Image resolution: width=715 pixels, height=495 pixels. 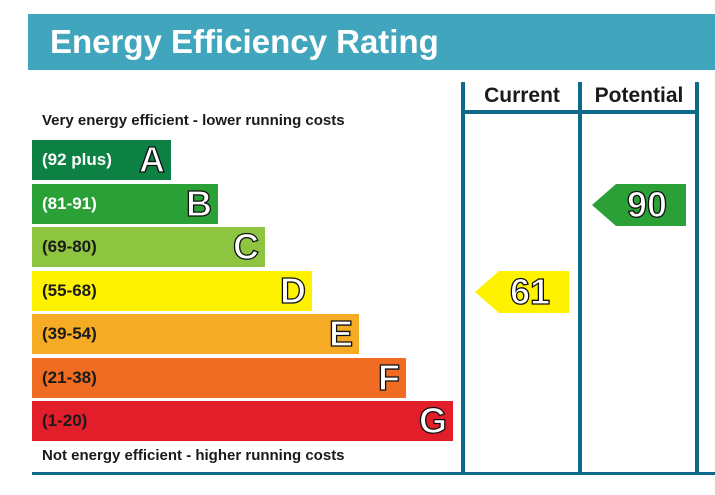 I want to click on band-e-range: (39-54), so click(x=69, y=333).